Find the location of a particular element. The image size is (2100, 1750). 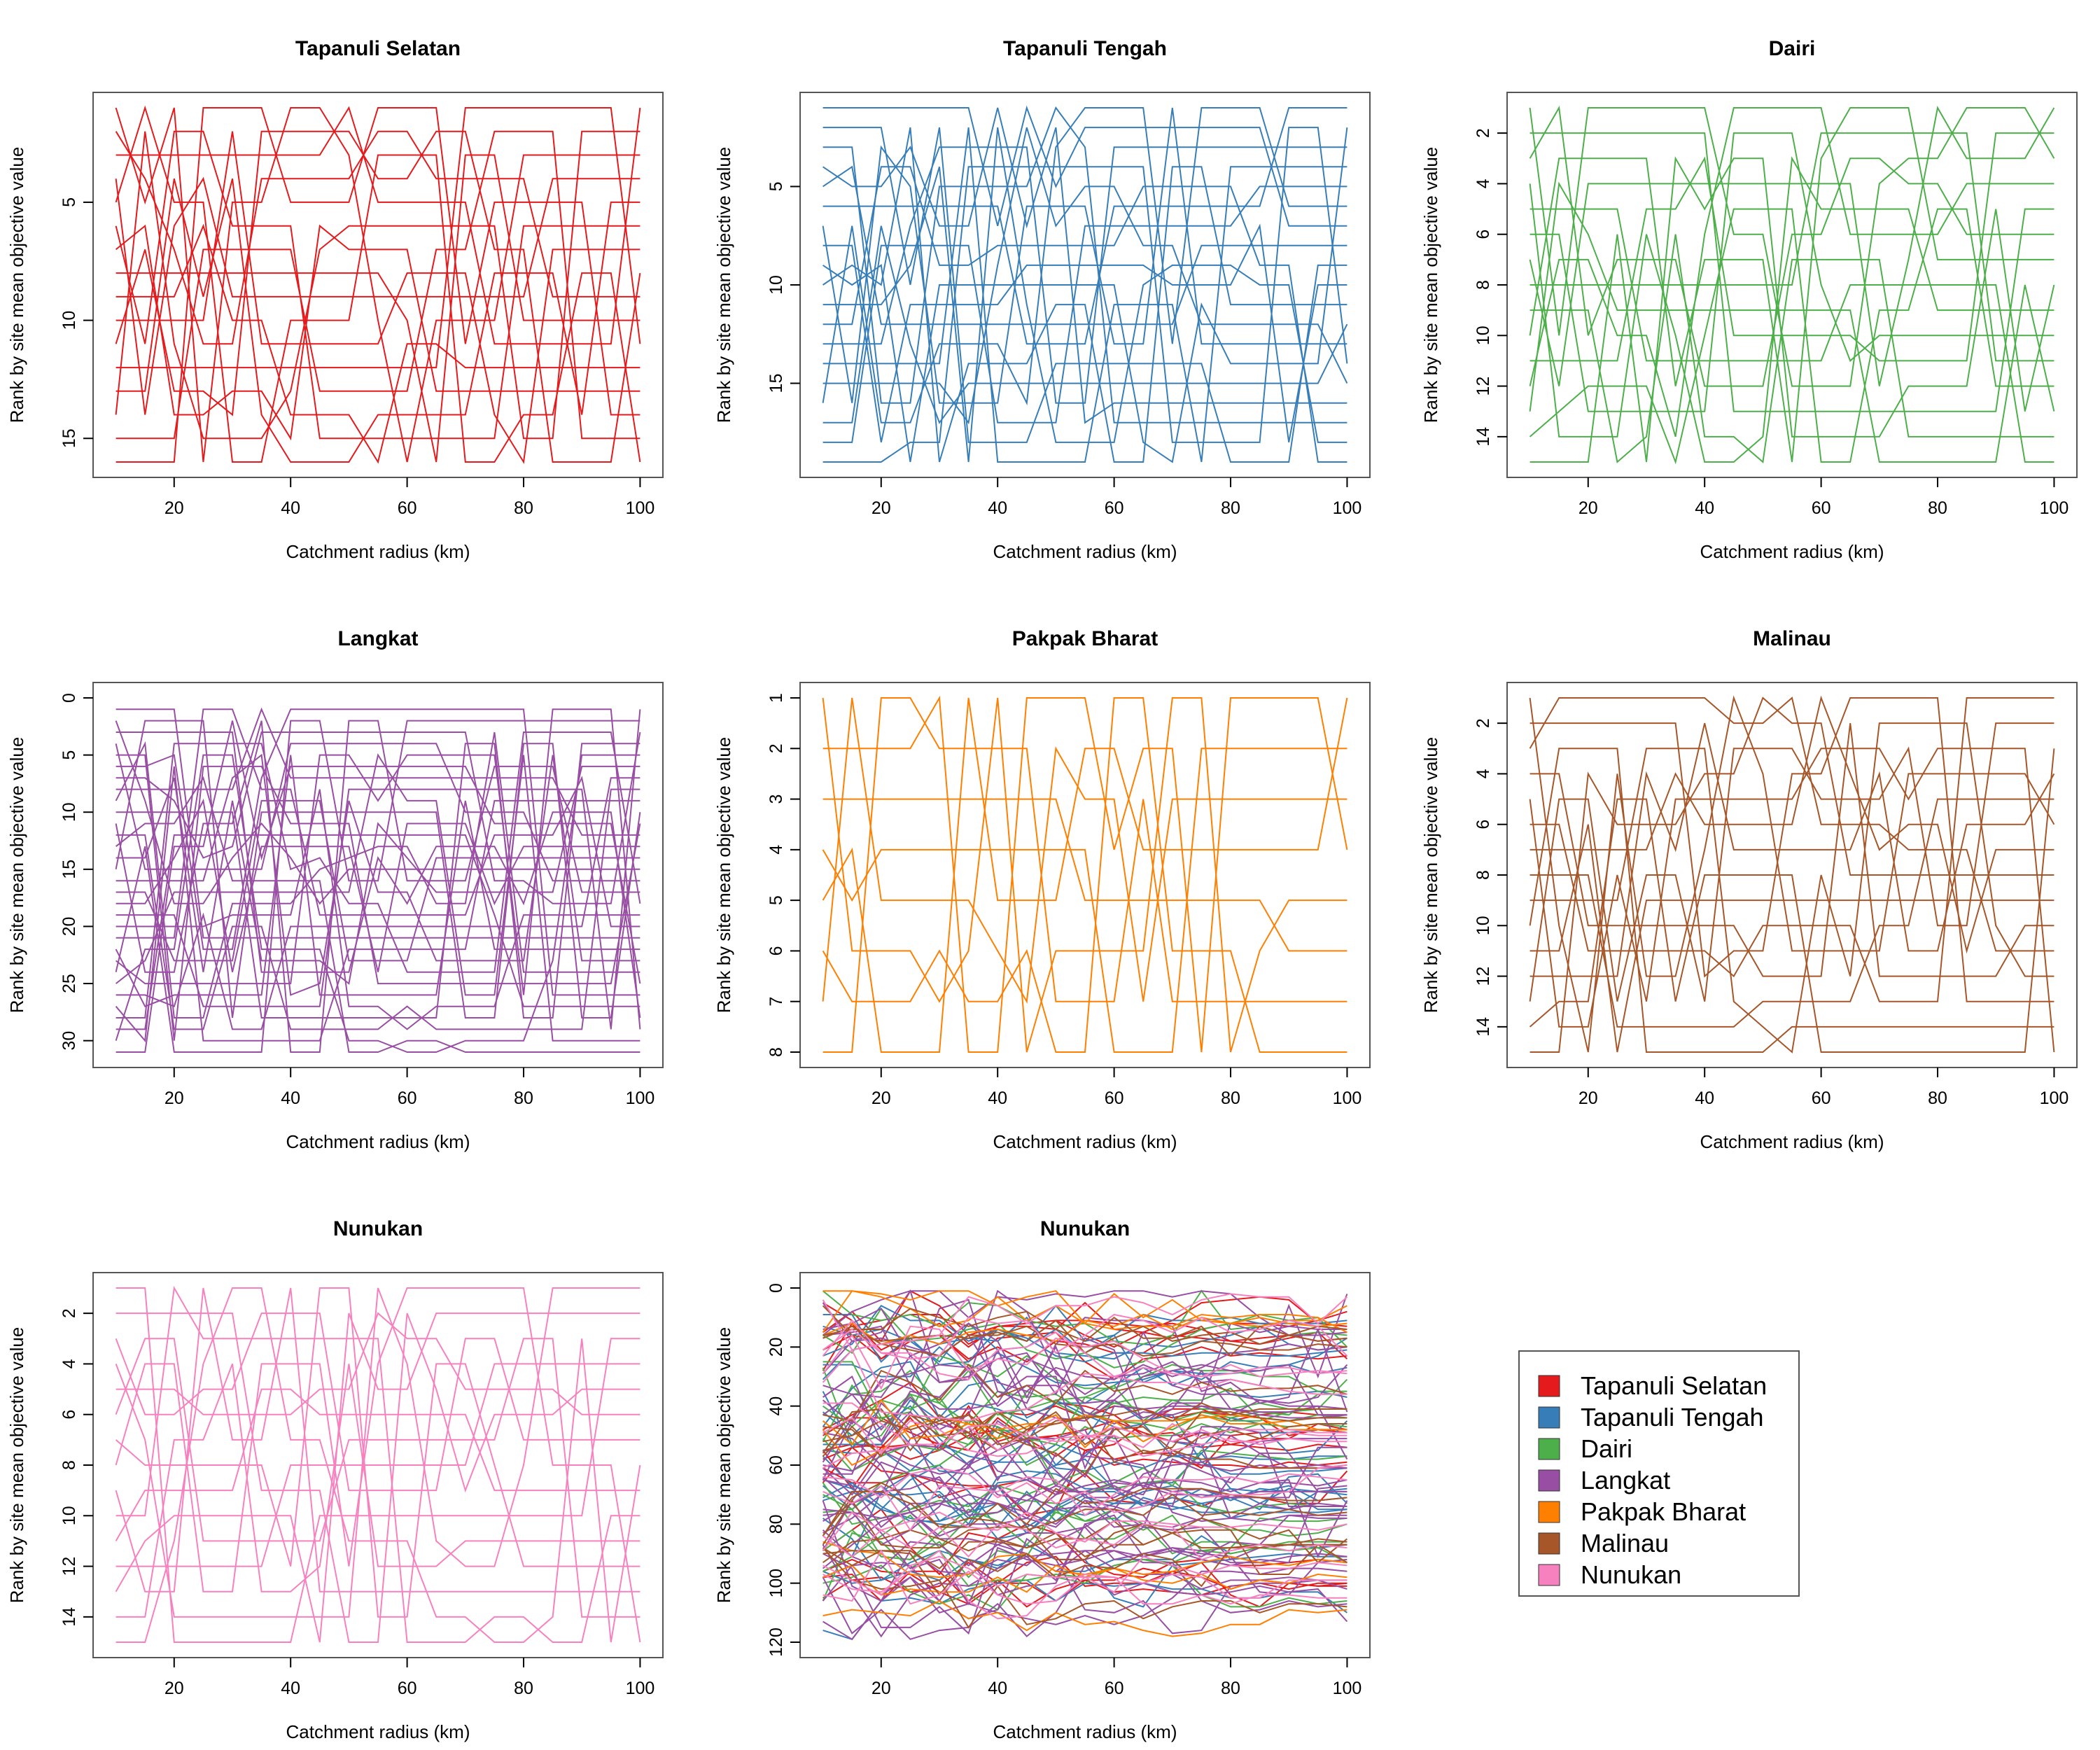

legend-label: Langkat is located at coordinates (1625, 1480).